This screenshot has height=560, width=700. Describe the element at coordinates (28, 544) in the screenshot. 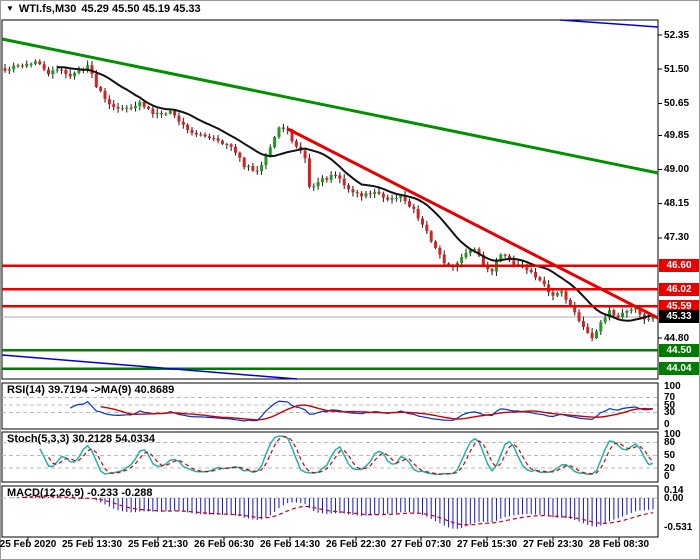

I see `time-tick-label: 25 Feb 2020` at that location.